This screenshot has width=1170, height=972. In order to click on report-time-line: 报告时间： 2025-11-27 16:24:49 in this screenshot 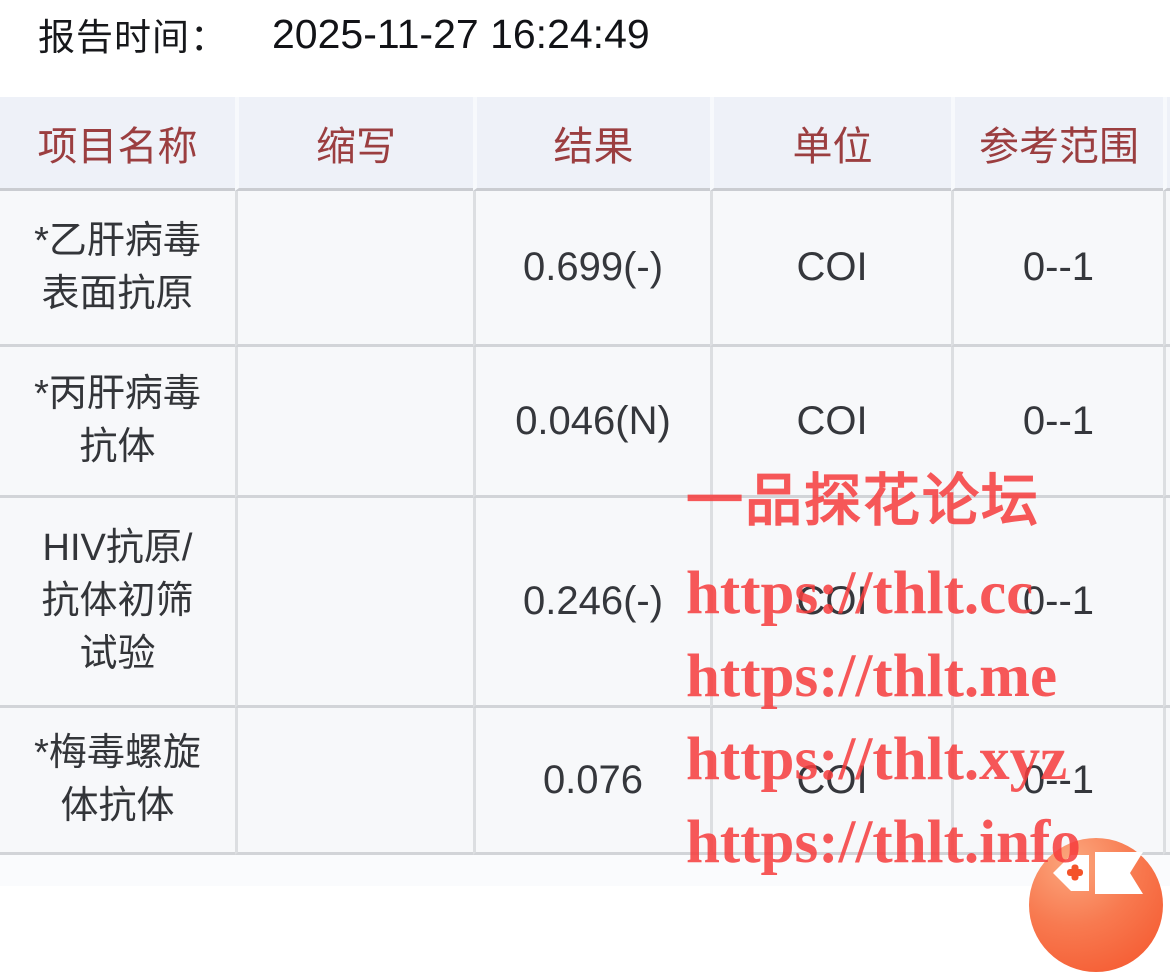, I will do `click(344, 34)`.